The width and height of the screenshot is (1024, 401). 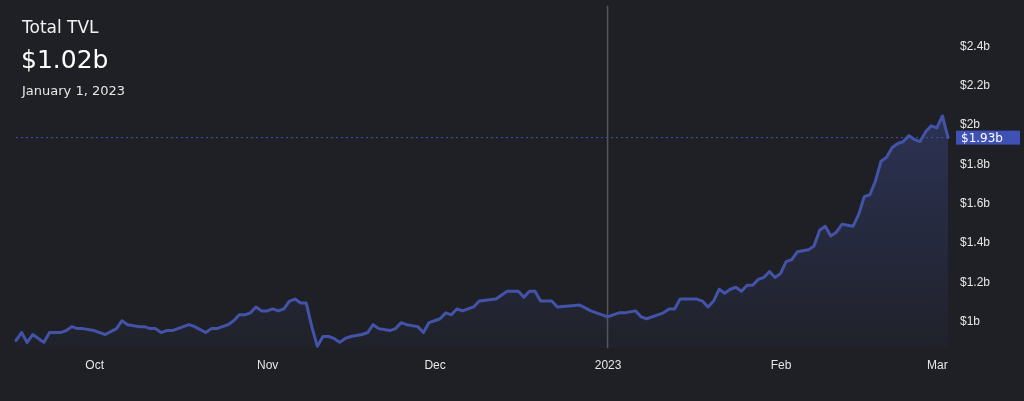 What do you see at coordinates (73, 90) in the screenshot?
I see `annotation: January 1, 2023` at bounding box center [73, 90].